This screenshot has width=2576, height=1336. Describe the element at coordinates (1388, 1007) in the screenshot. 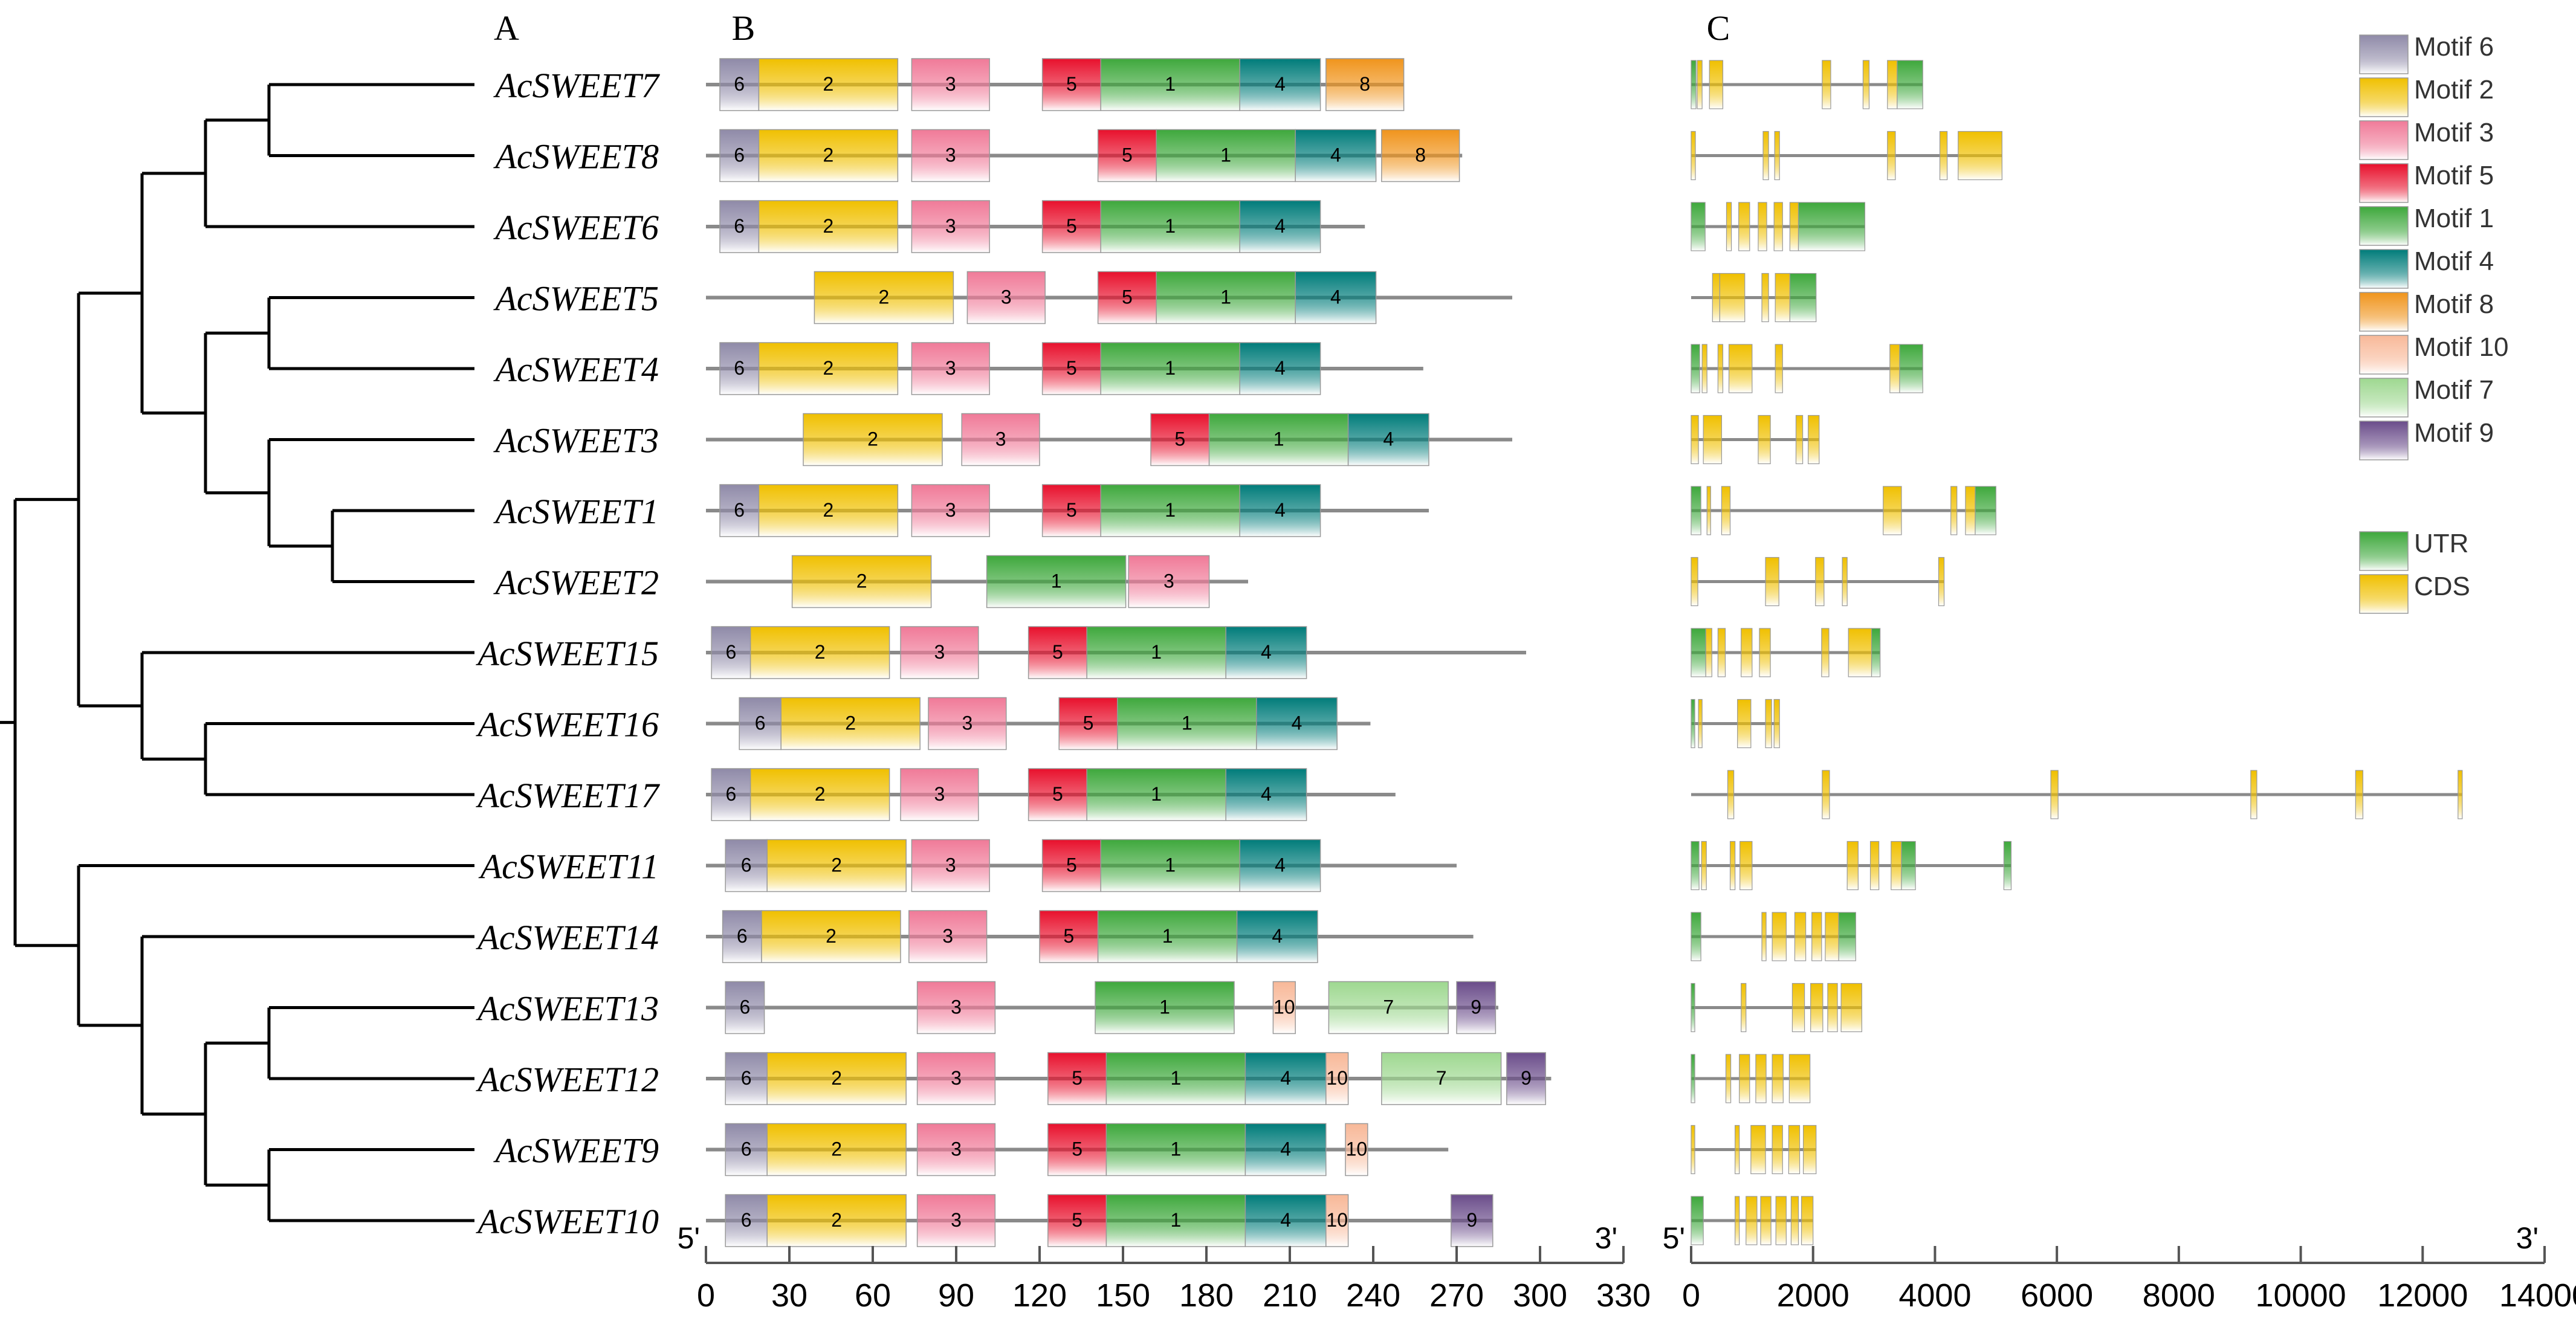

I see `motif-id-label: 7` at that location.